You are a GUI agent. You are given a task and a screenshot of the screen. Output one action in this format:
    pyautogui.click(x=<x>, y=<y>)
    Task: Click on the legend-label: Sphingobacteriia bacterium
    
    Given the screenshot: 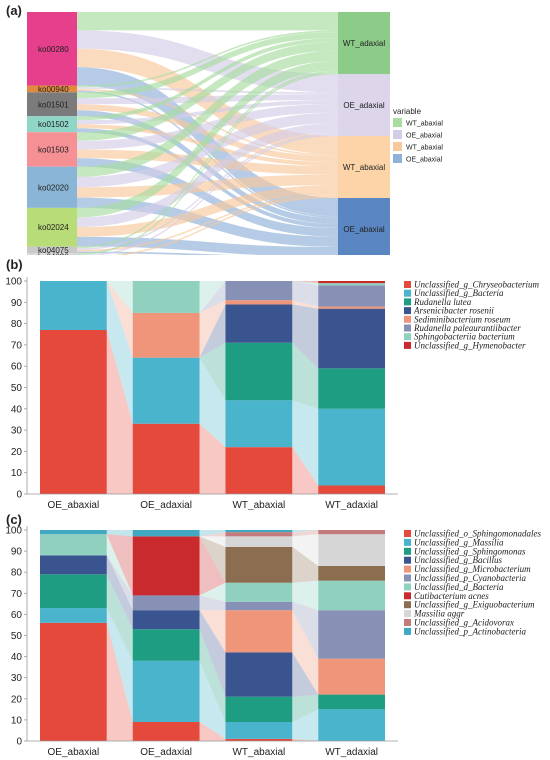 What is the action you would take?
    pyautogui.click(x=464, y=337)
    